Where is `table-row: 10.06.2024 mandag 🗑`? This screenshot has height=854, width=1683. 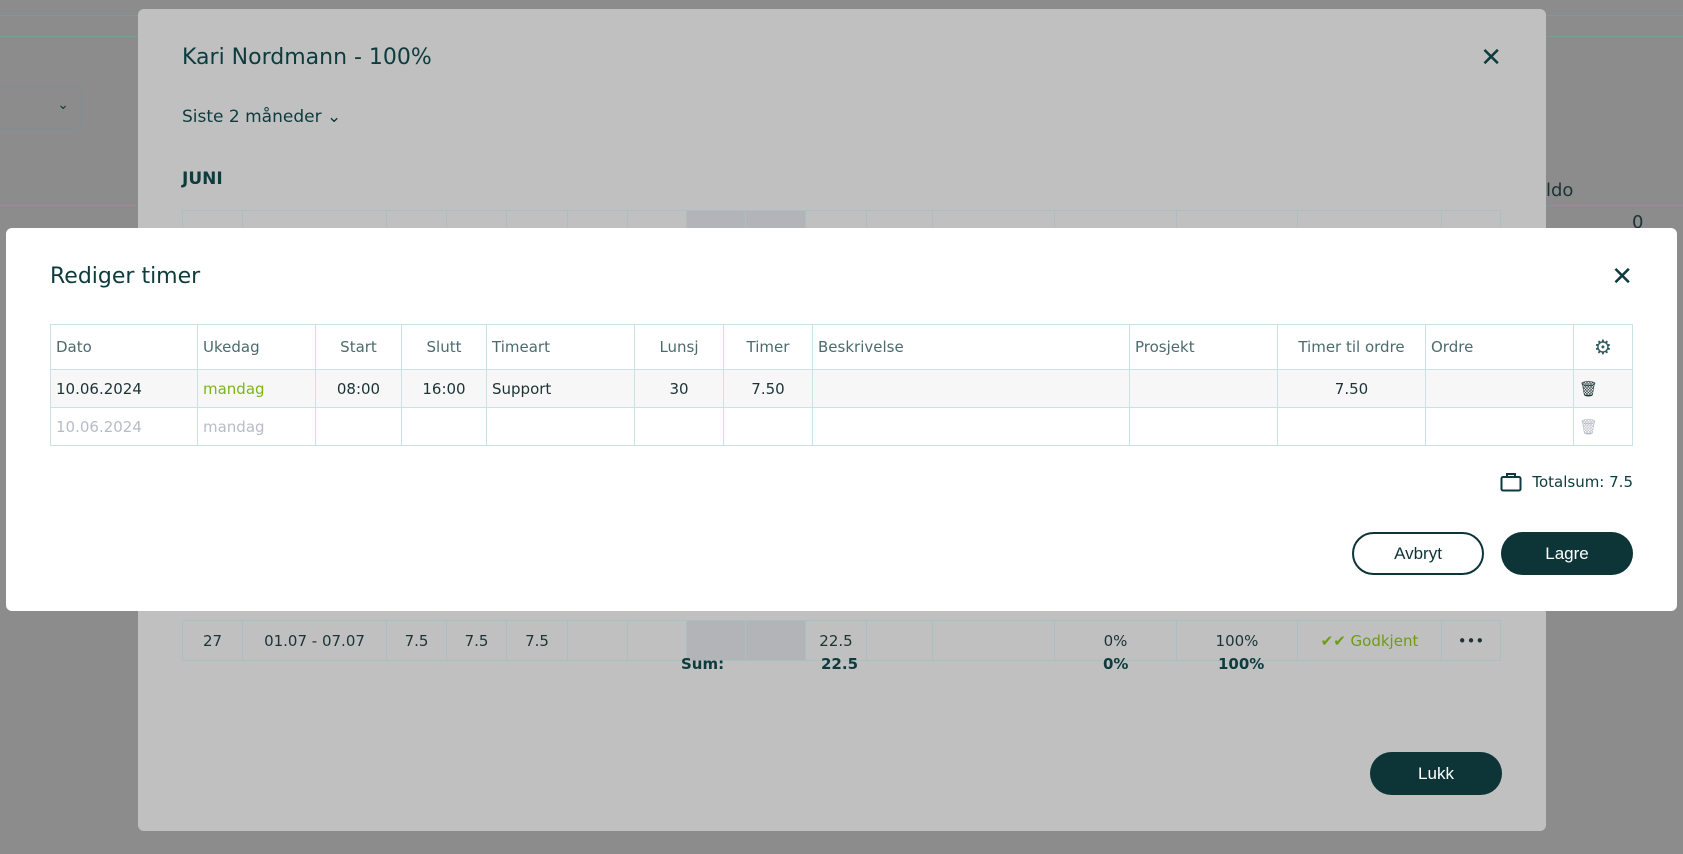
table-row: 10.06.2024 mandag 🗑 is located at coordinates (841, 426).